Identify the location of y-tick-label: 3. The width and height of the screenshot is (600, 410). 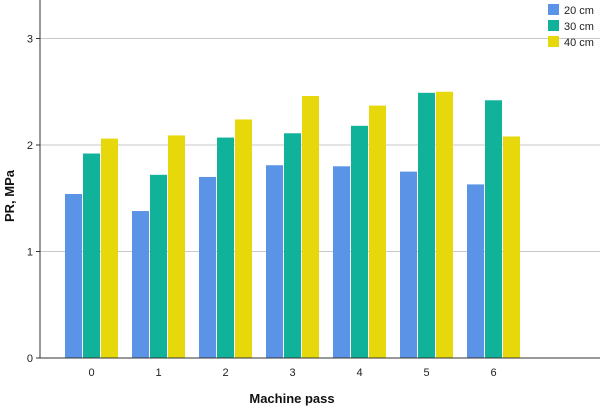
(30, 40).